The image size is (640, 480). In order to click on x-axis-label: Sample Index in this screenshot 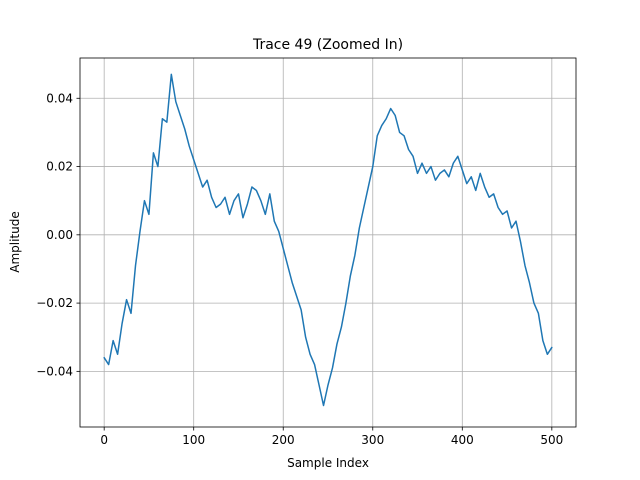, I will do `click(328, 463)`.